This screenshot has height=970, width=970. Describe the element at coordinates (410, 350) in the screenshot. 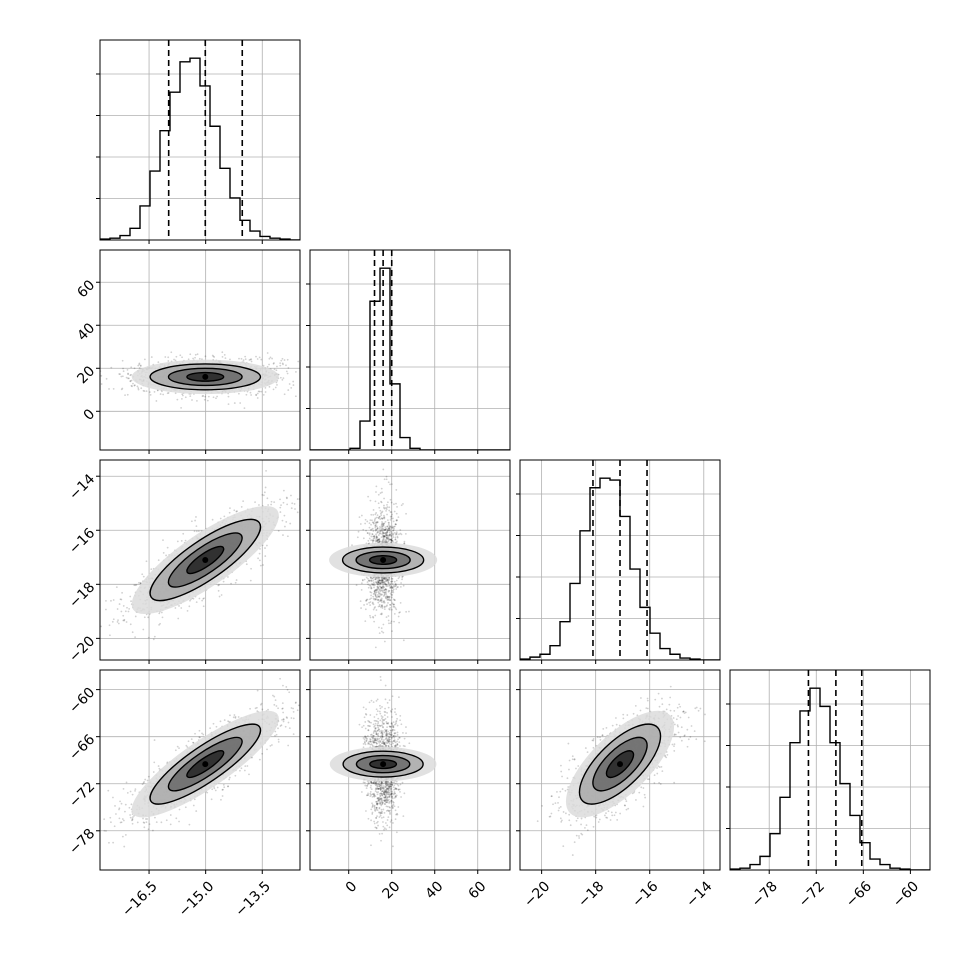

I see `panel-frame` at that location.